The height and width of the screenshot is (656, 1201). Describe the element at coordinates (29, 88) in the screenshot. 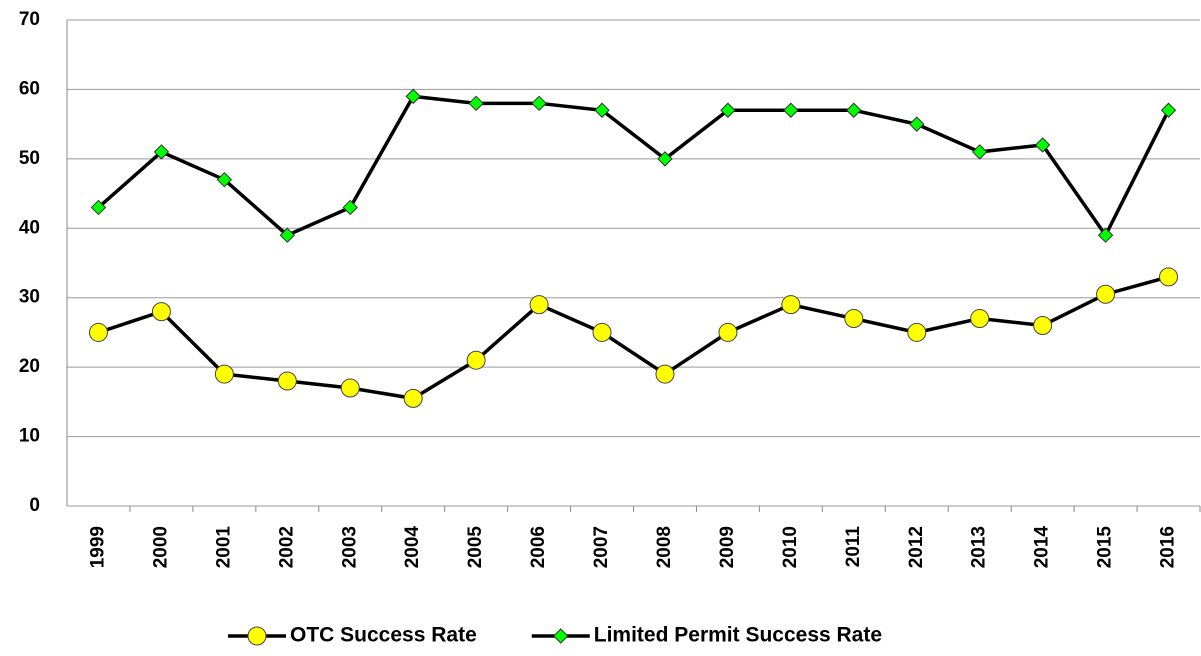

I see `y-tick-label: 60` at that location.